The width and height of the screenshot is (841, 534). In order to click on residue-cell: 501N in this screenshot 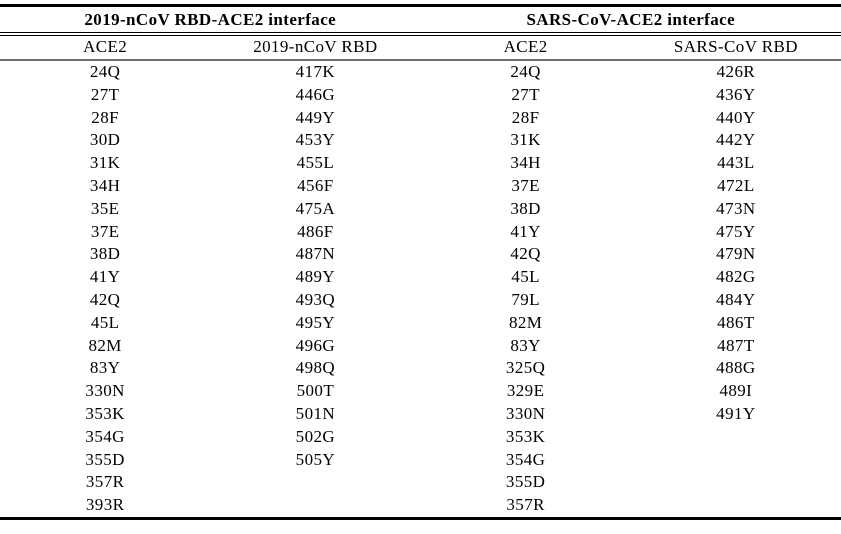, I will do `click(315, 414)`.